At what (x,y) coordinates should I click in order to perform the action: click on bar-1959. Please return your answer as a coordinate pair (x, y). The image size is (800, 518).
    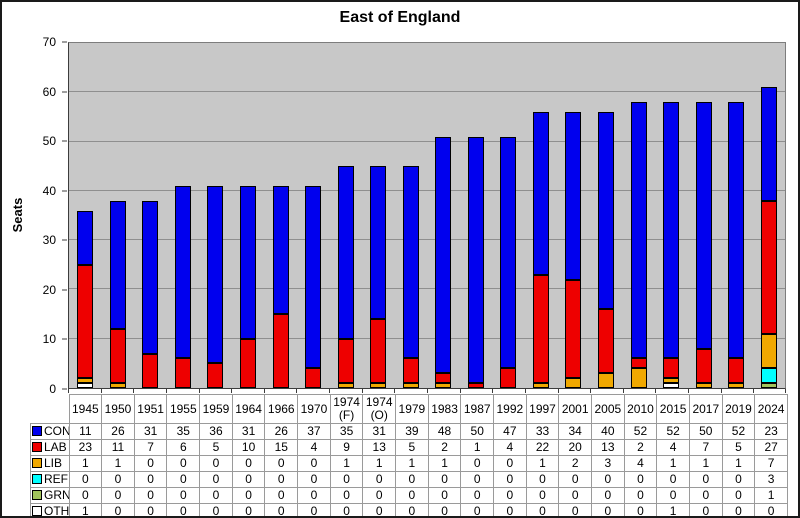
    Looking at the image, I should click on (215, 215).